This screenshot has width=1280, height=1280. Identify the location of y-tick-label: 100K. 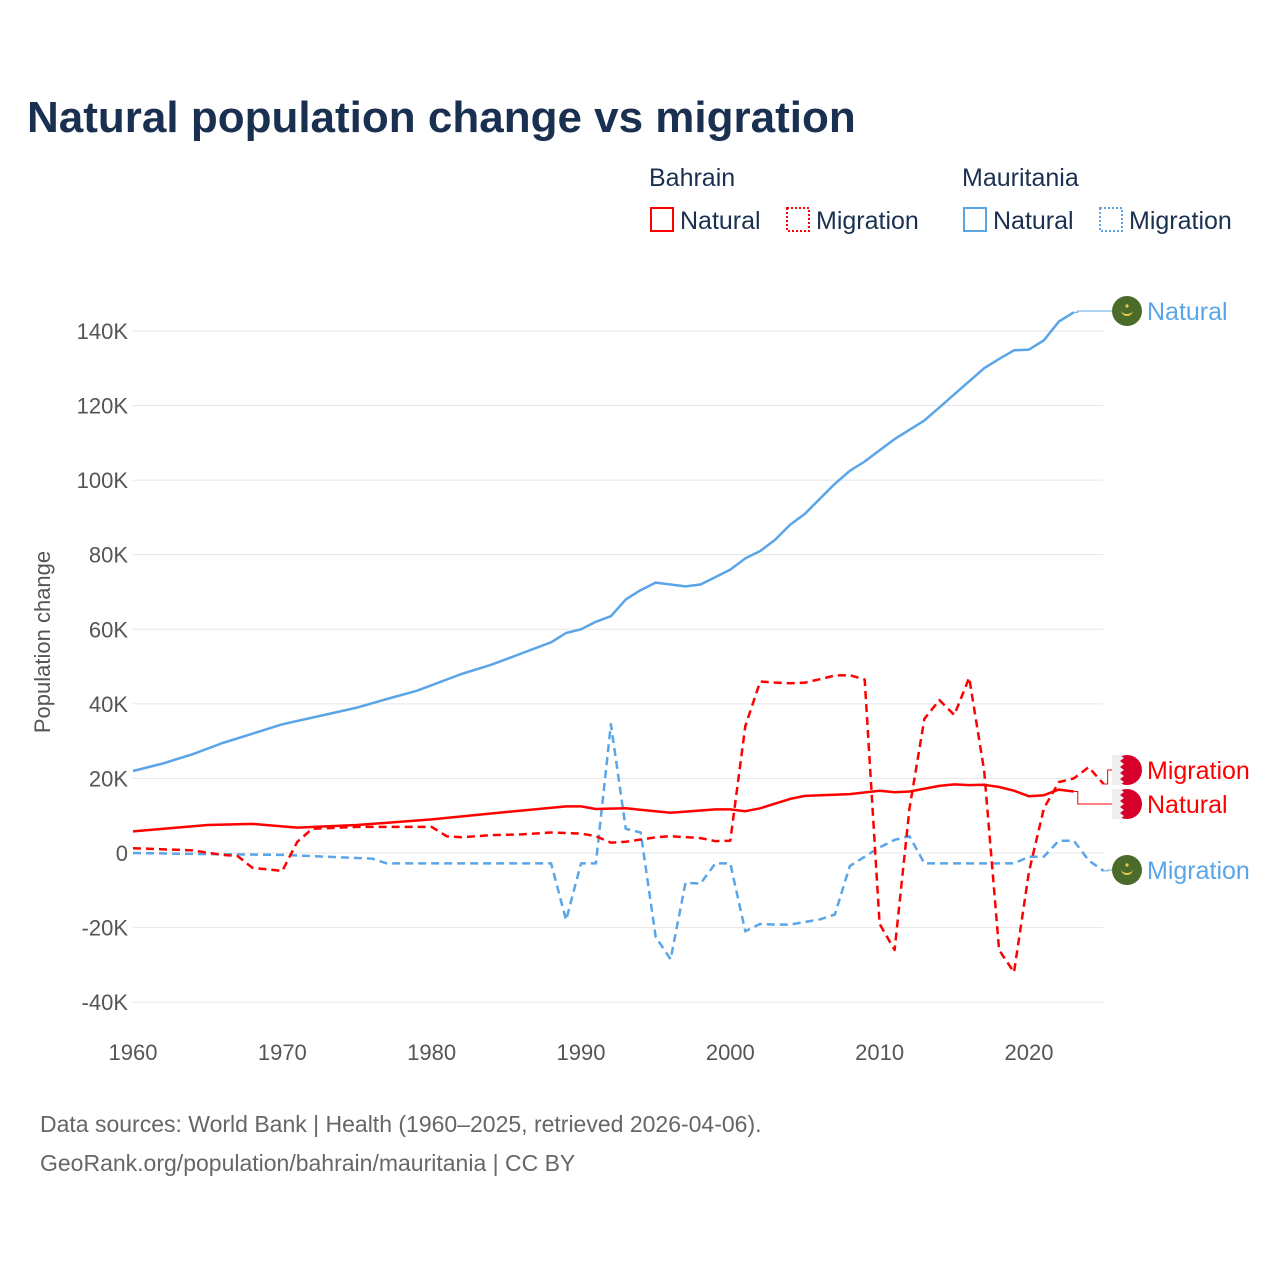
(103, 480).